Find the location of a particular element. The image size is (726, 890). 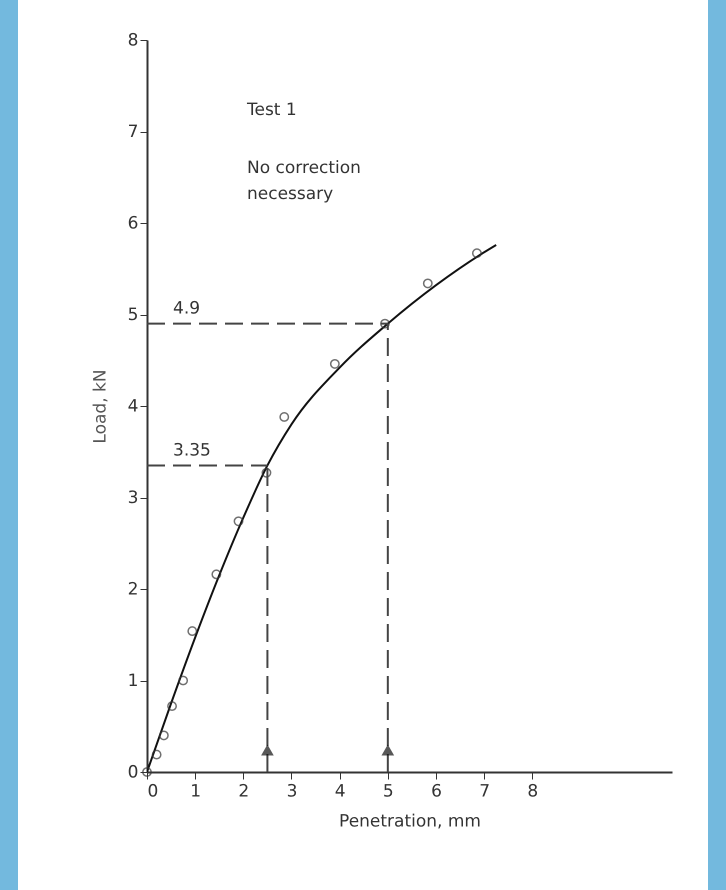

x-axis-title: Penetration, mm is located at coordinates (410, 822).